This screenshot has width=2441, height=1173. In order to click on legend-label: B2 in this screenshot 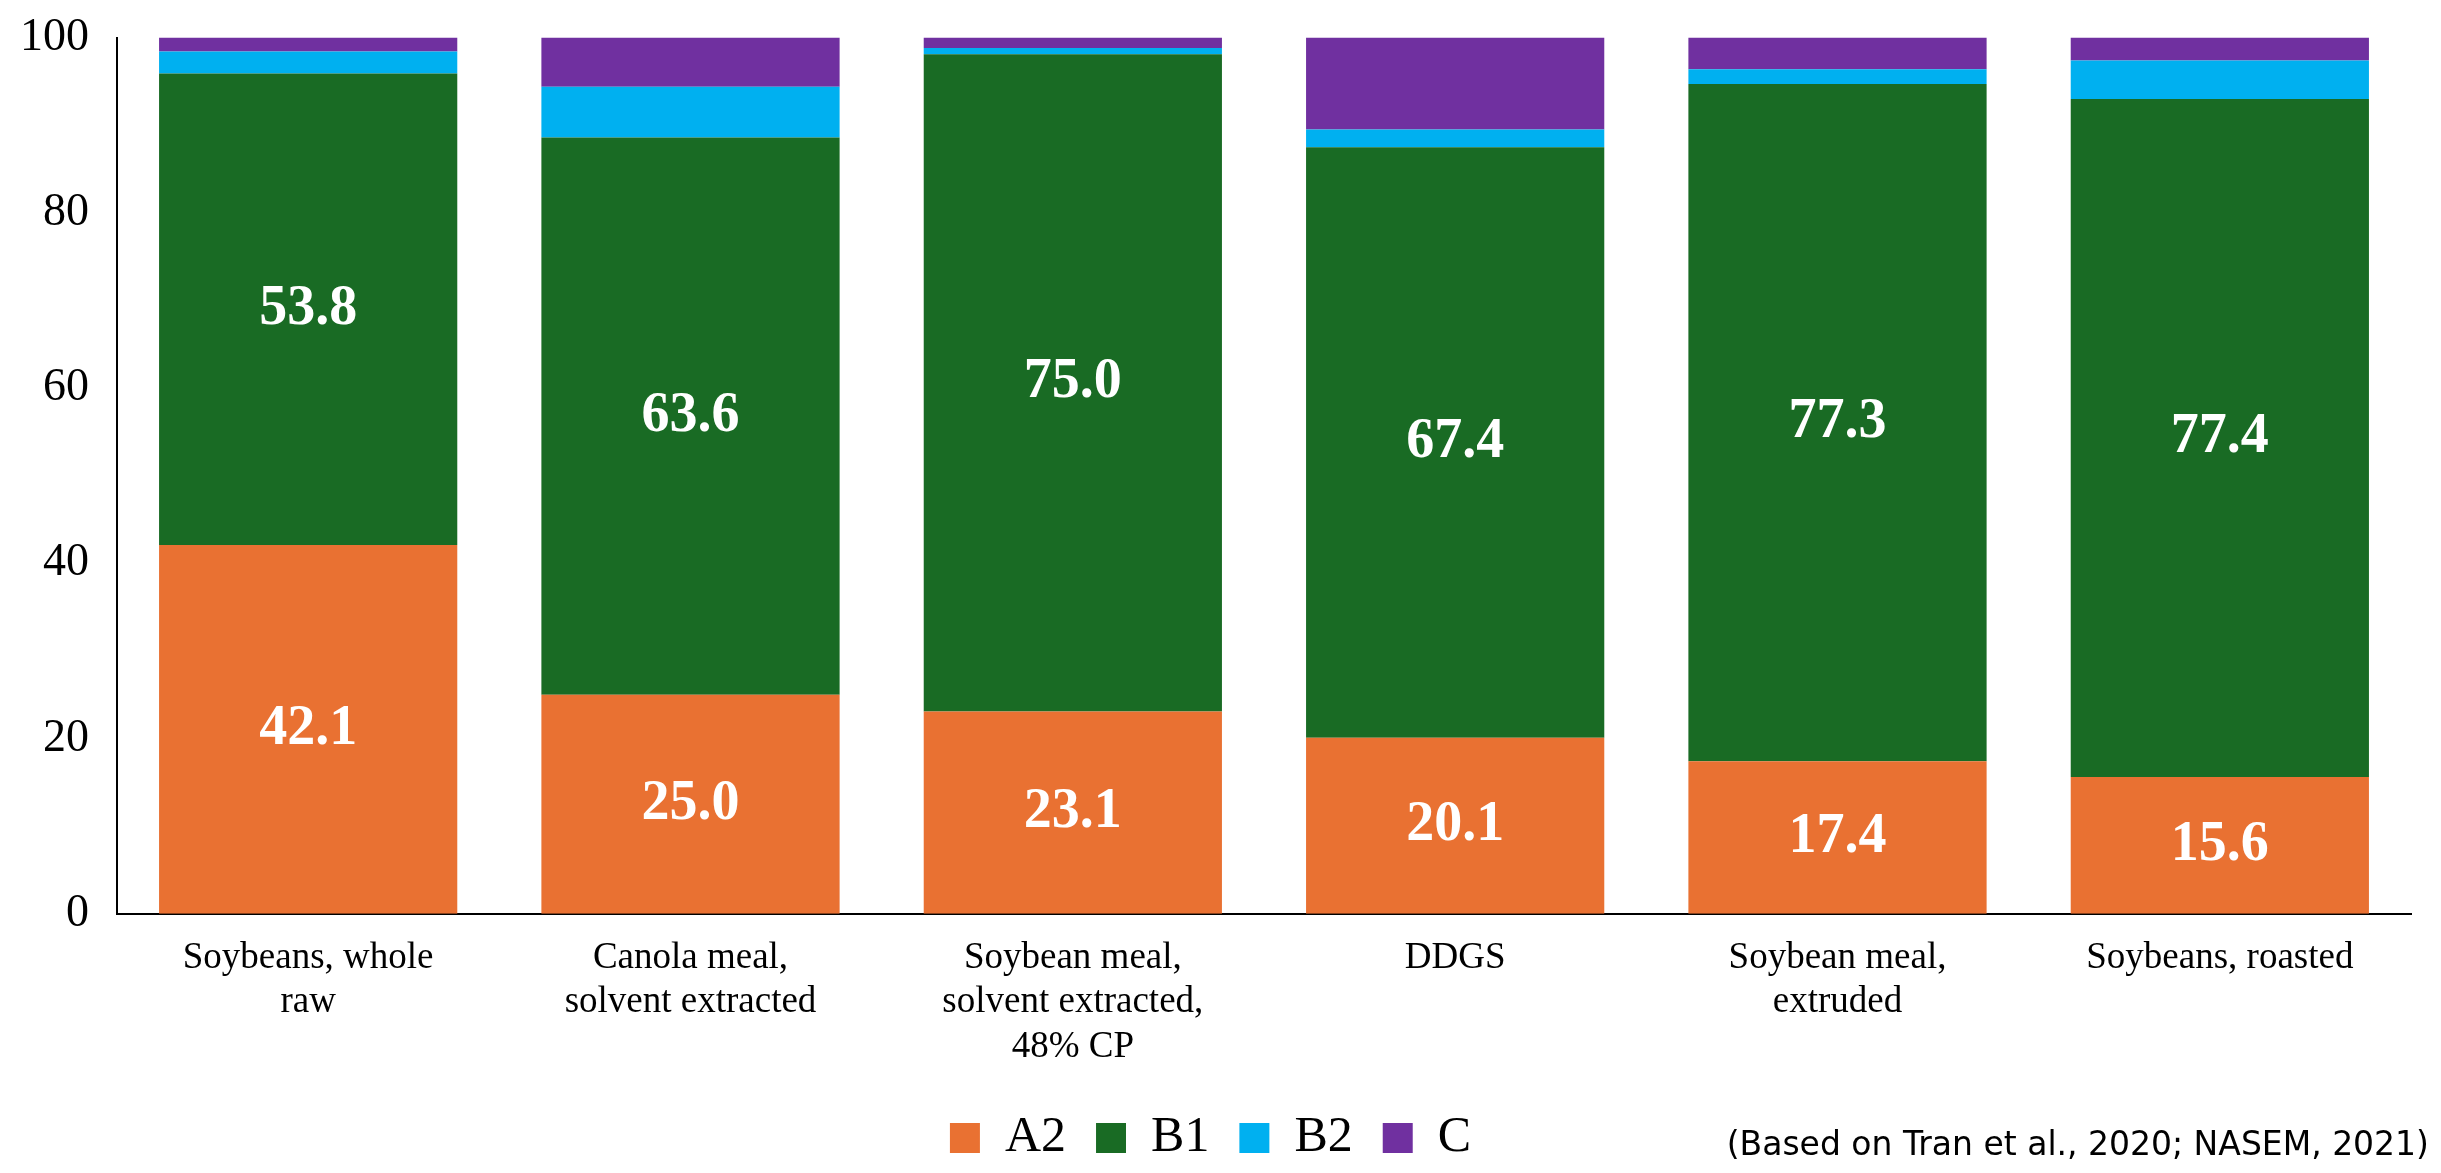, I will do `click(1323, 1134)`.